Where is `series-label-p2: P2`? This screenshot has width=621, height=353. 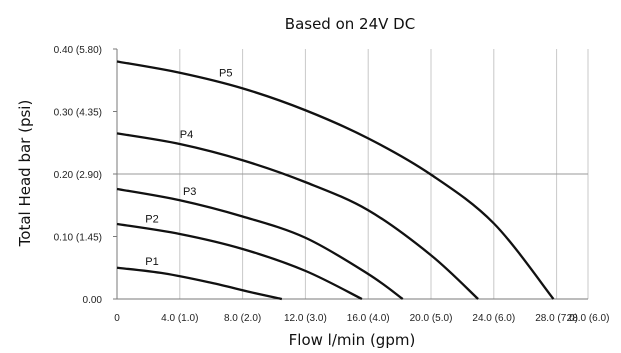
series-label-p2: P2 is located at coordinates (151, 220).